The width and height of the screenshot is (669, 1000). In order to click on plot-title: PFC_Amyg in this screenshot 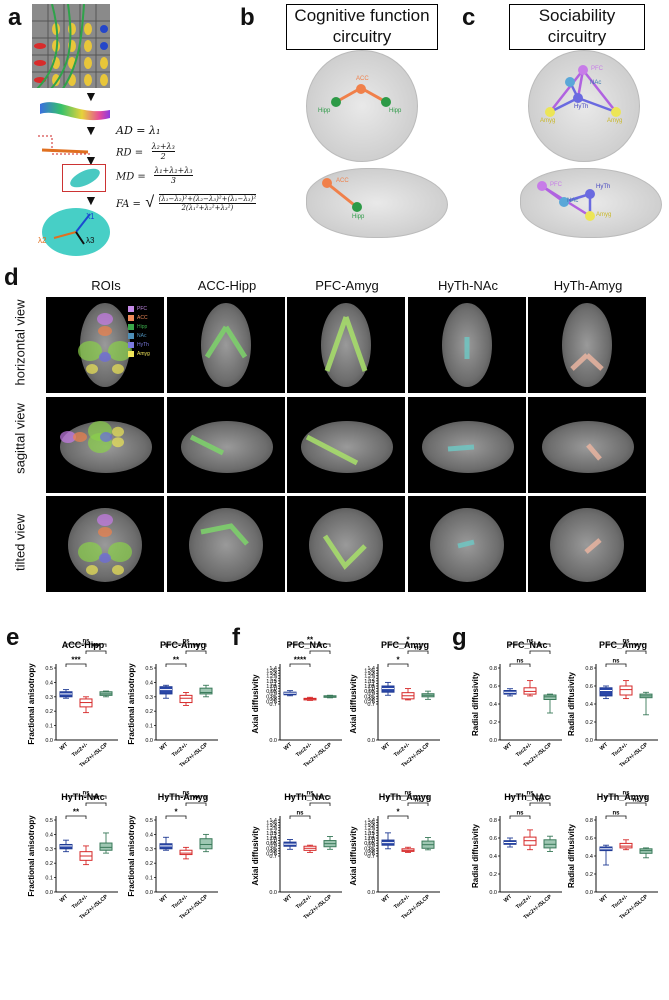, I will do `click(405, 645)`.